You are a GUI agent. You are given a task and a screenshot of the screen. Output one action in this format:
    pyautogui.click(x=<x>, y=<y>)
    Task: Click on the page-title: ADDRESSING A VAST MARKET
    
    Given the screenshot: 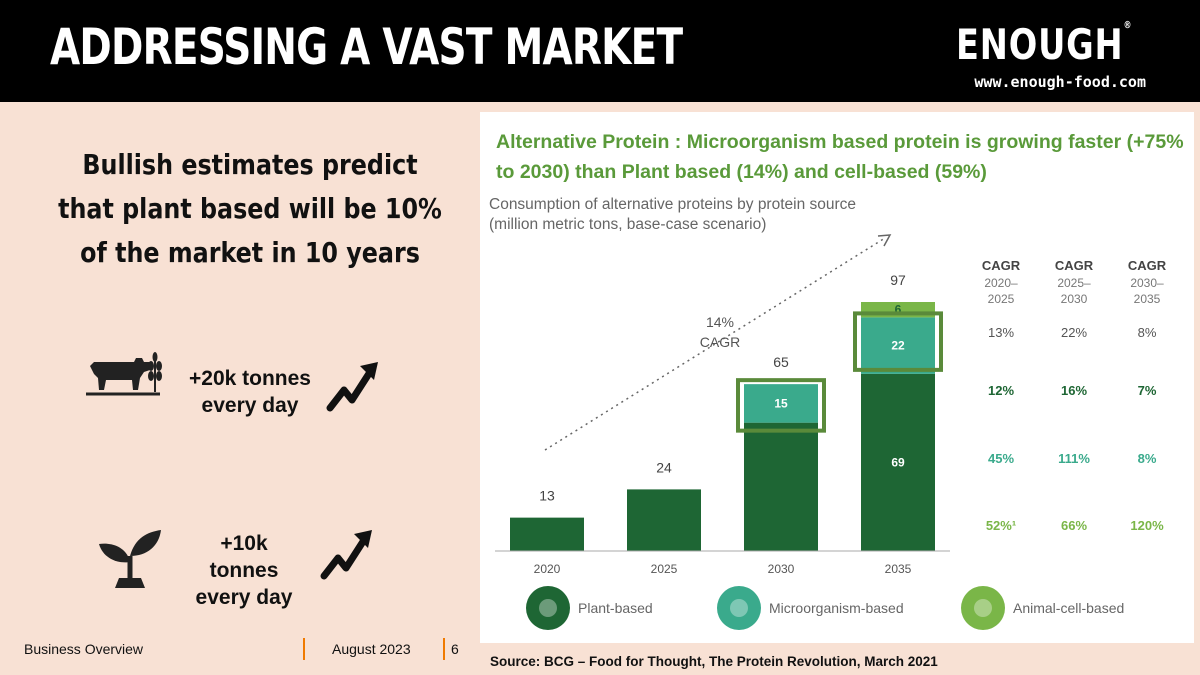 What is the action you would take?
    pyautogui.click(x=366, y=47)
    